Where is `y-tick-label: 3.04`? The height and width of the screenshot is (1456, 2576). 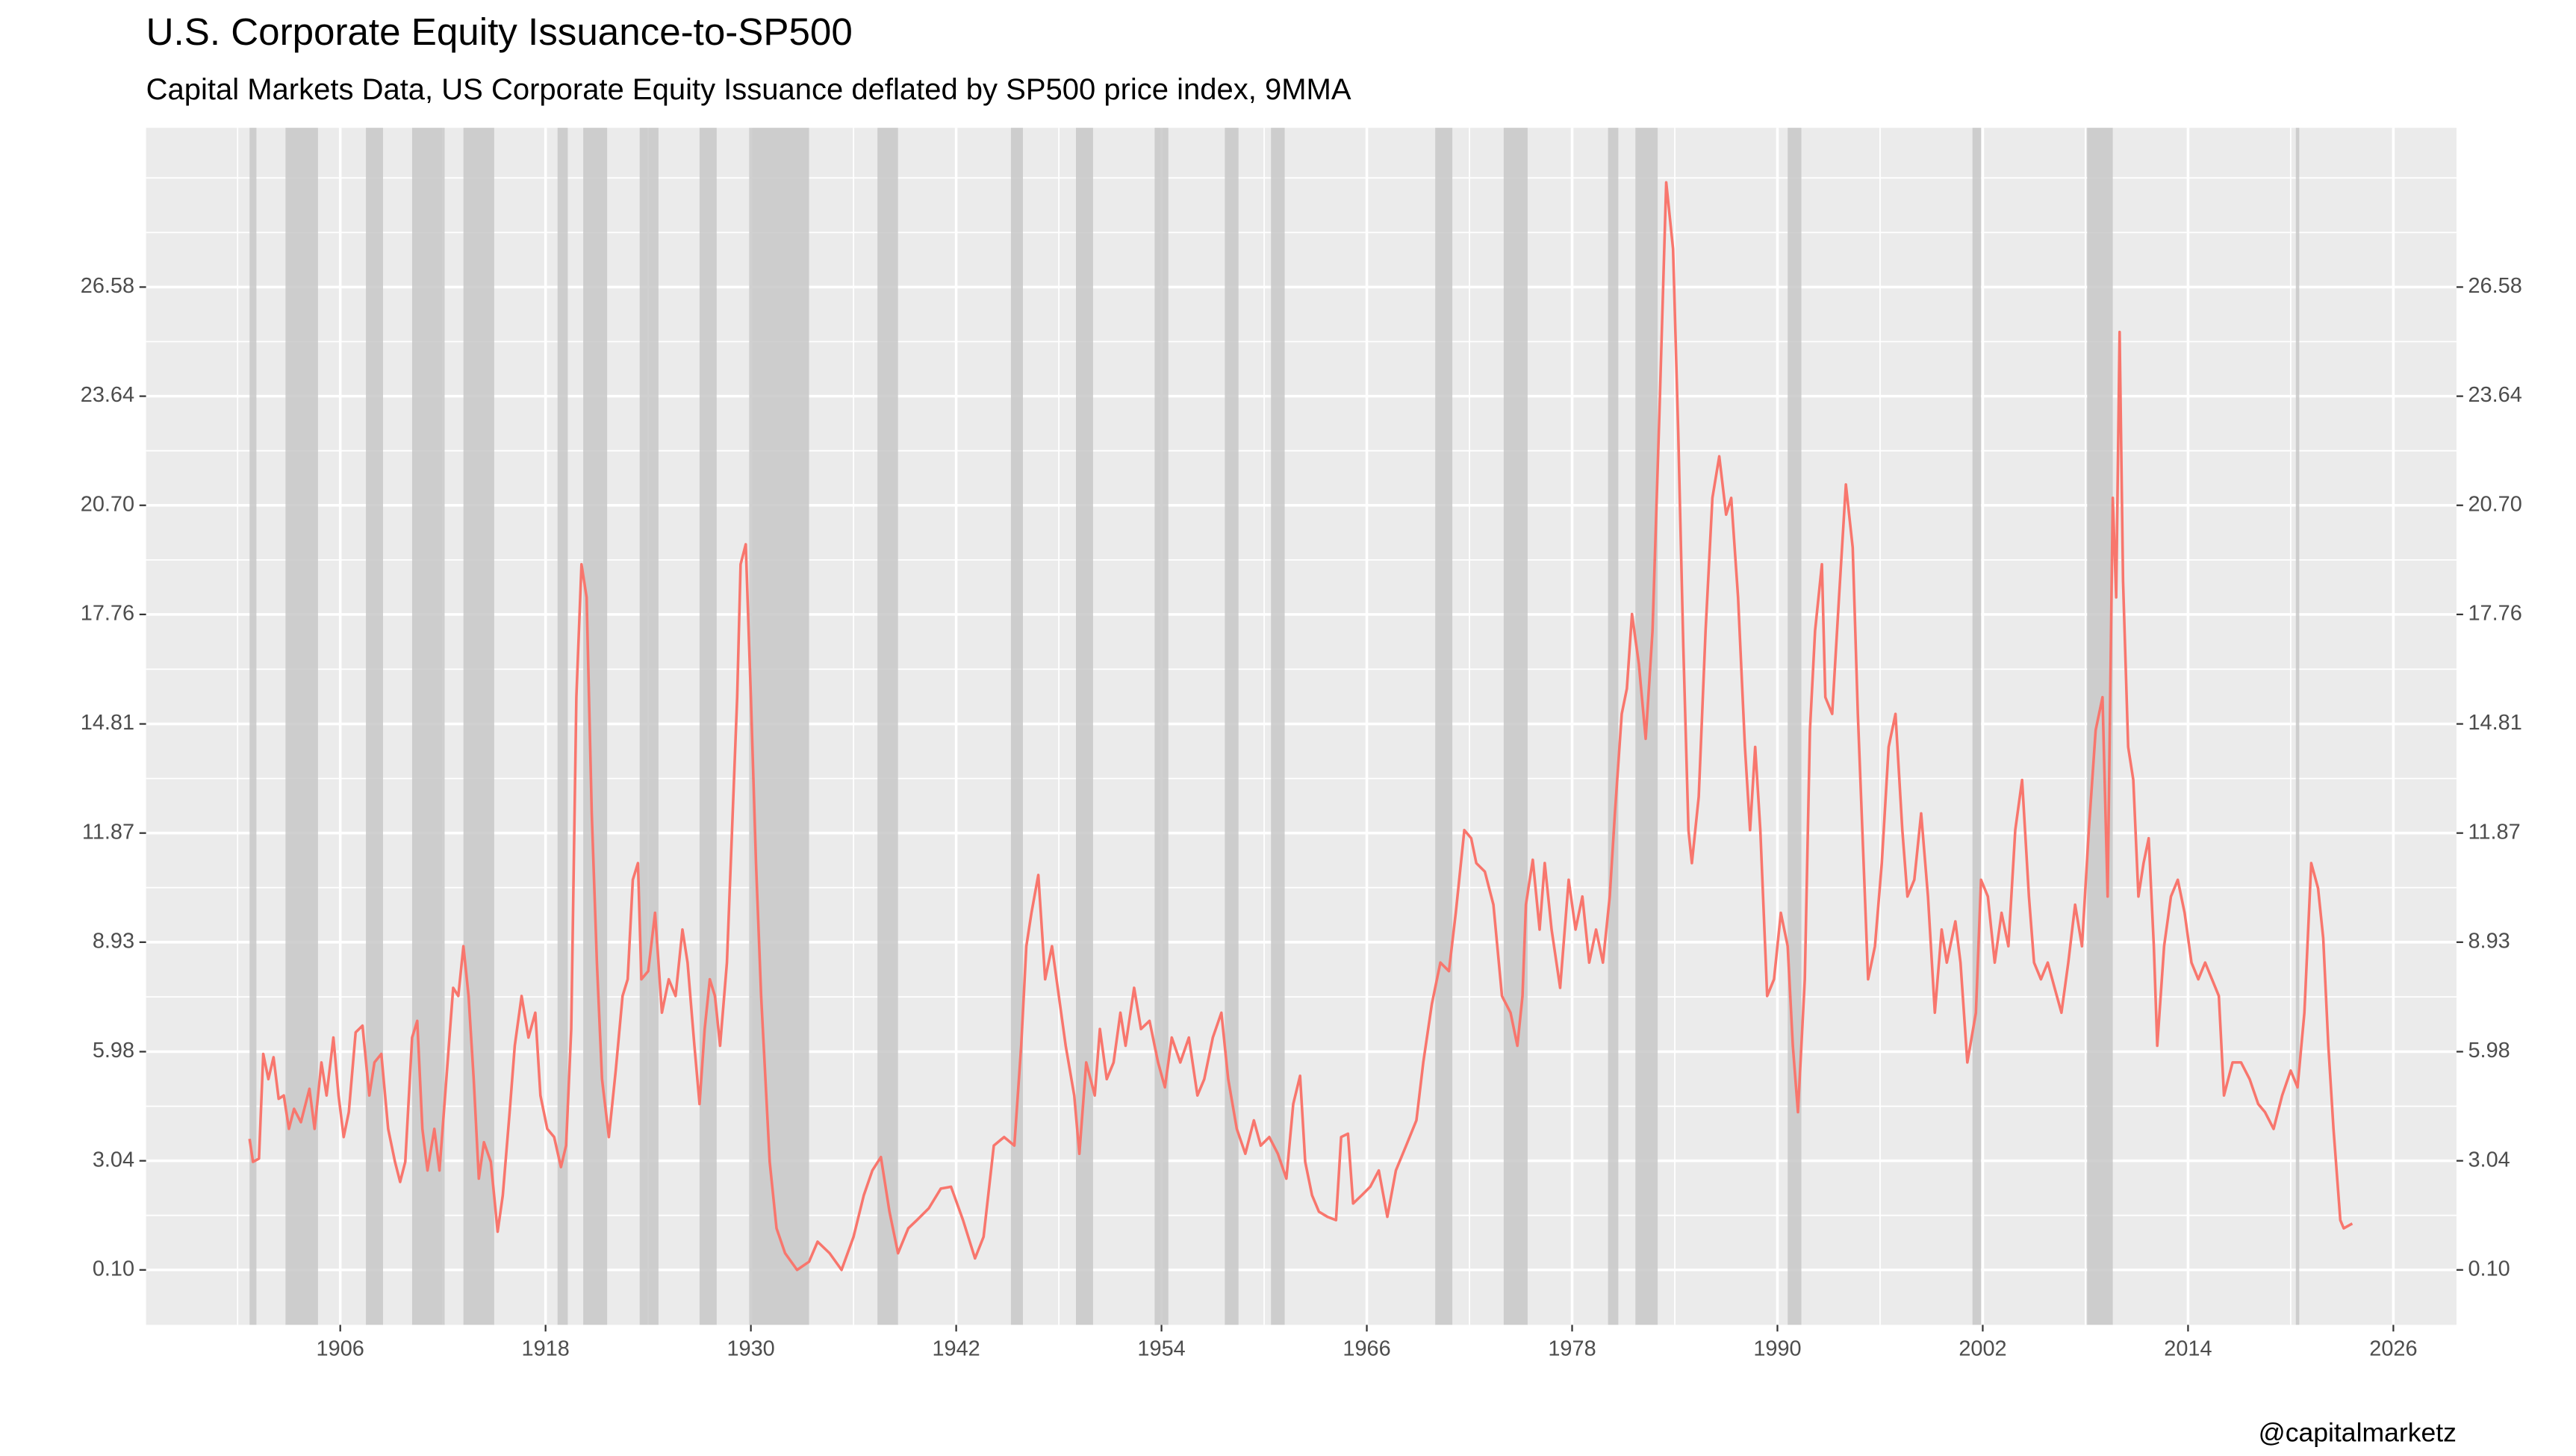 y-tick-label: 3.04 is located at coordinates (113, 1160).